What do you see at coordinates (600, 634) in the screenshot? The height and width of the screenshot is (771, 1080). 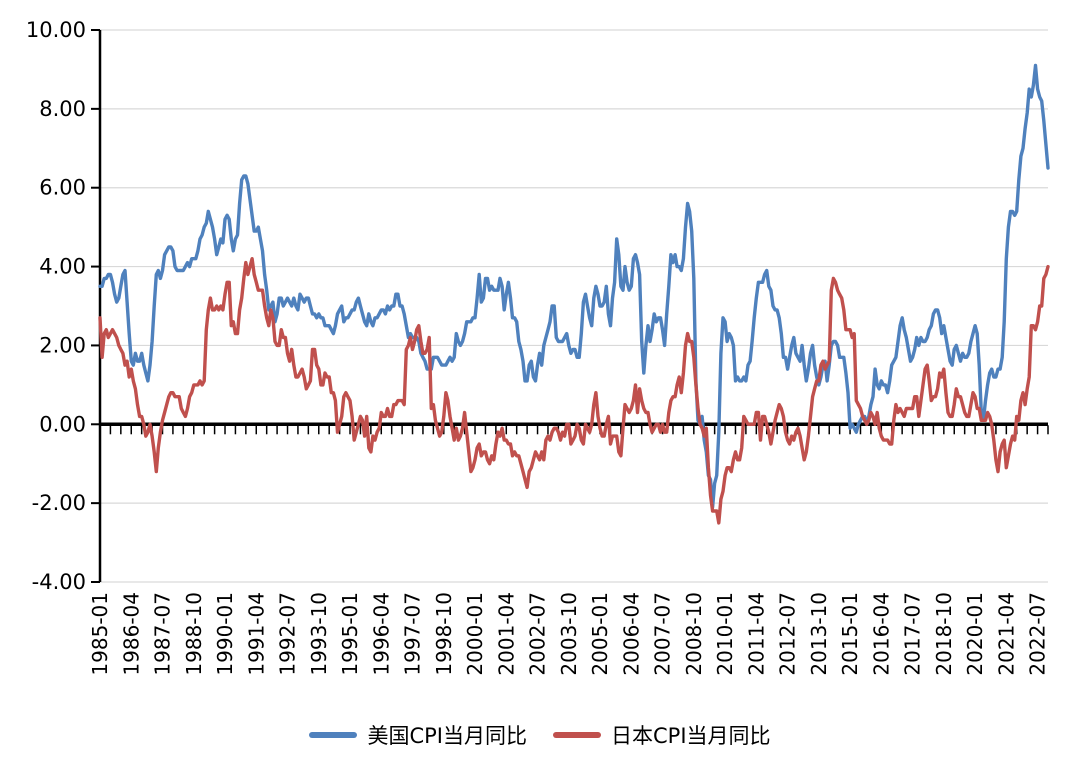 I see `svg-text: 2005-01` at bounding box center [600, 634].